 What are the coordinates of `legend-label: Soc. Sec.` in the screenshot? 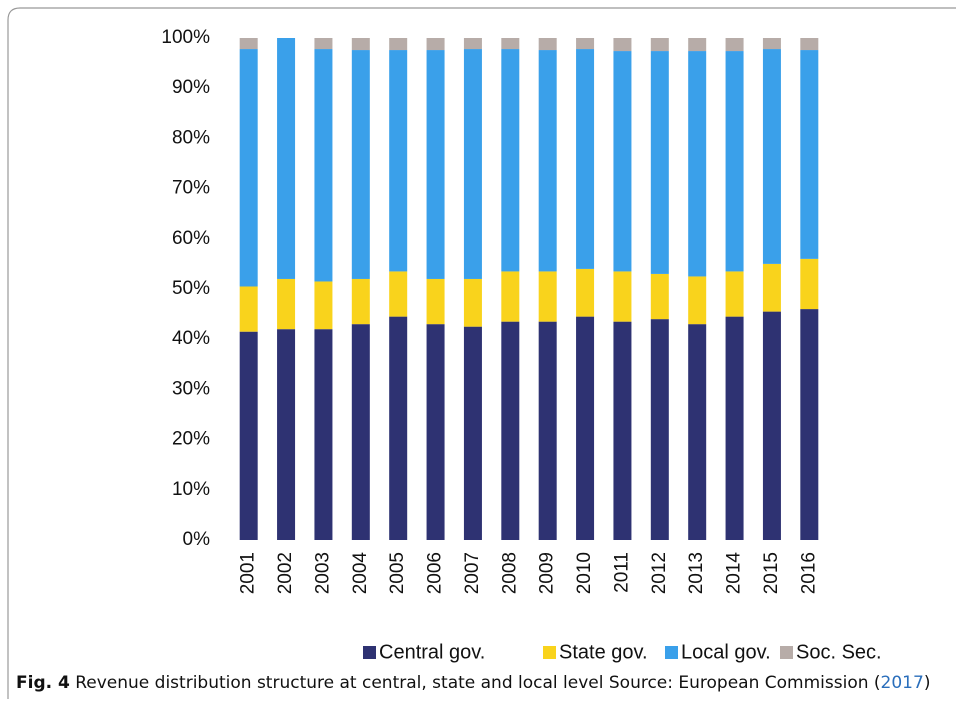 It's located at (839, 652).